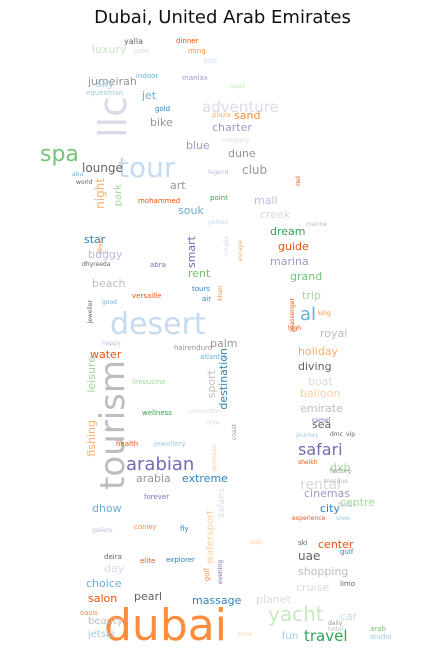 Image resolution: width=445 pixels, height=659 pixels. What do you see at coordinates (273, 599) in the screenshot?
I see `word-planet: planet` at bounding box center [273, 599].